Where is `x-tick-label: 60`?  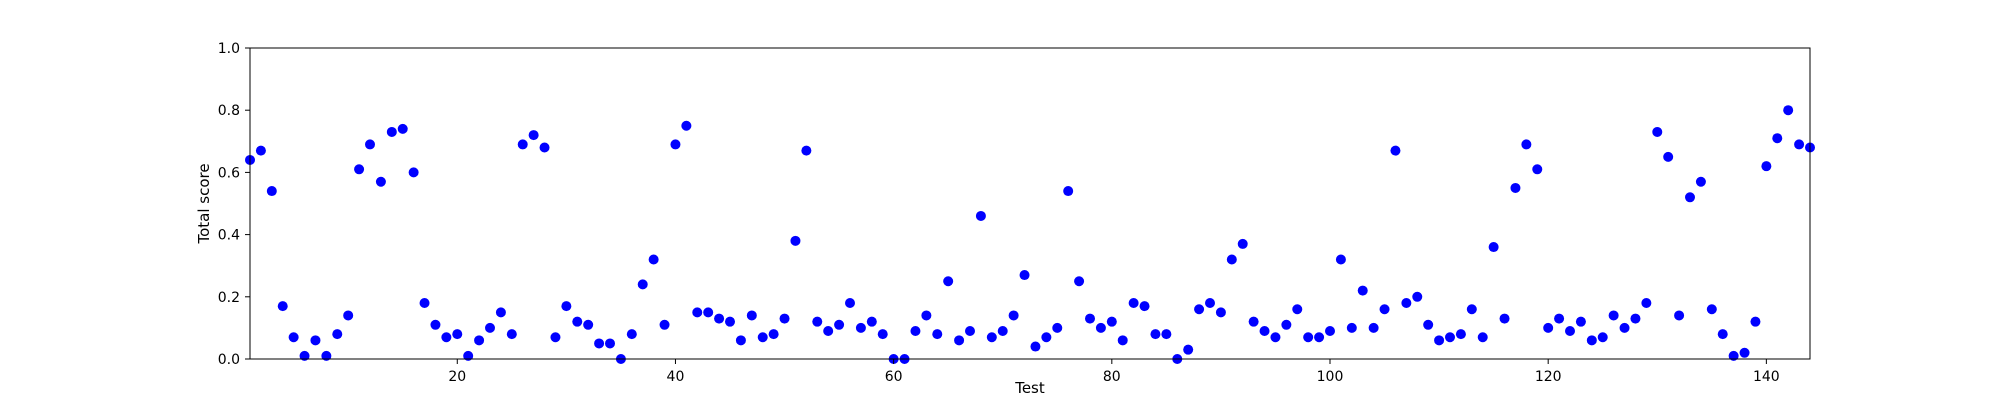
x-tick-label: 60 is located at coordinates (894, 377).